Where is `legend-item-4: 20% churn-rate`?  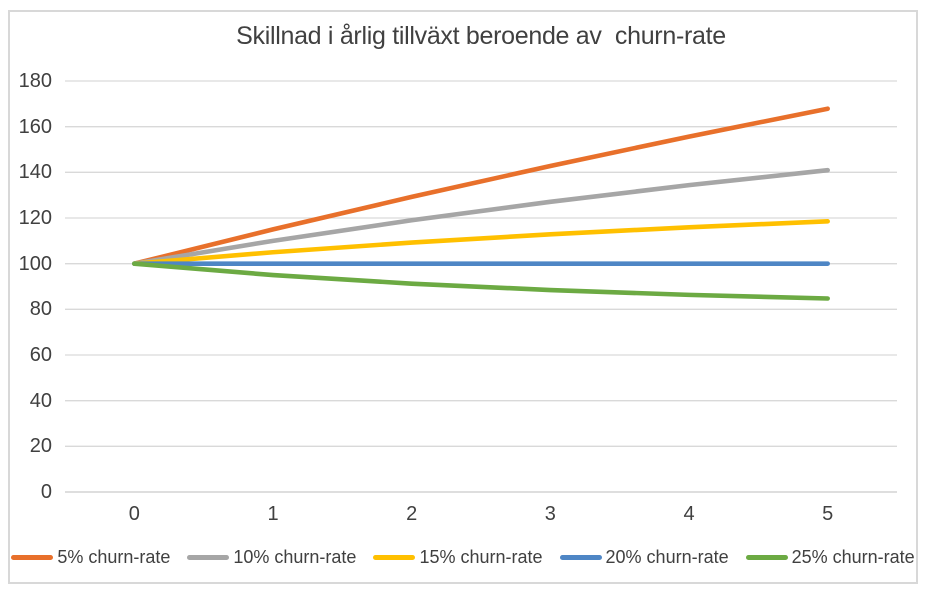
legend-item-4: 20% churn-rate is located at coordinates (644, 557).